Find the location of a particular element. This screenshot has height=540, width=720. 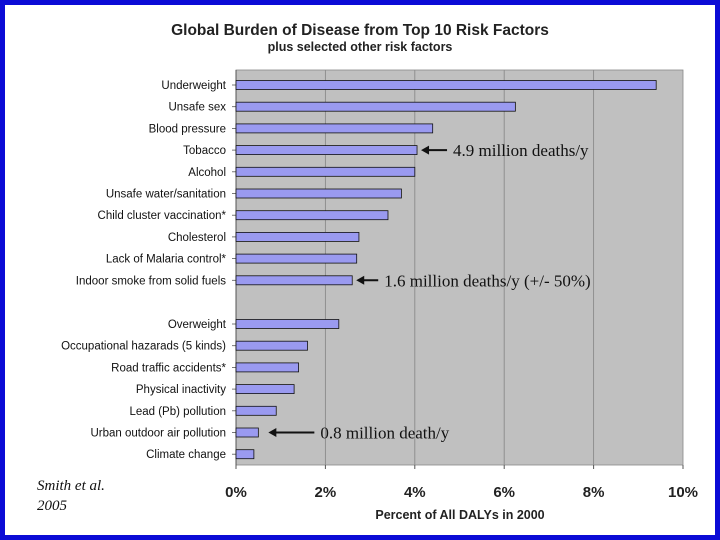

x-tick-label: 6% is located at coordinates (504, 492).